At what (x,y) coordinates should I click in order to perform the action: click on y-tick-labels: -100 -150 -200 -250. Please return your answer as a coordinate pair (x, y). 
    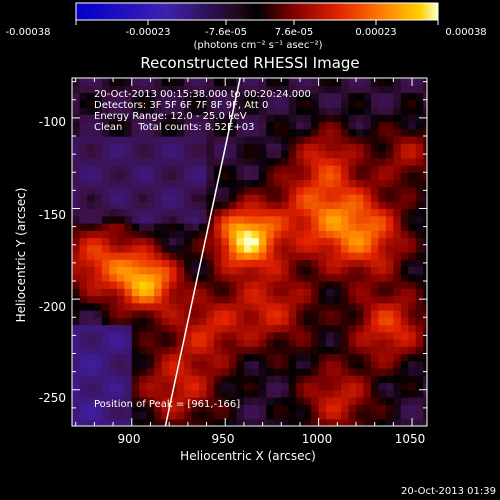
    Looking at the image, I should click on (52, 260).